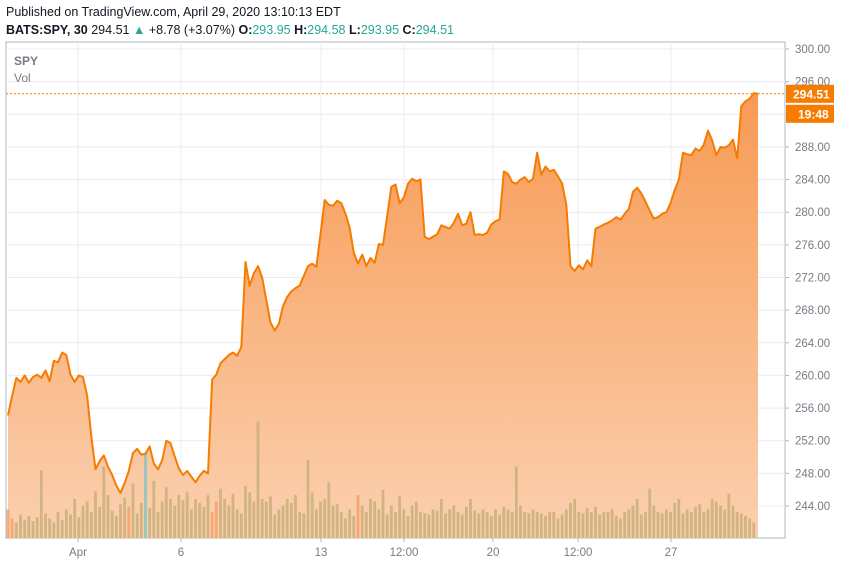  What do you see at coordinates (380, 30) in the screenshot?
I see `low-value: 293.95` at bounding box center [380, 30].